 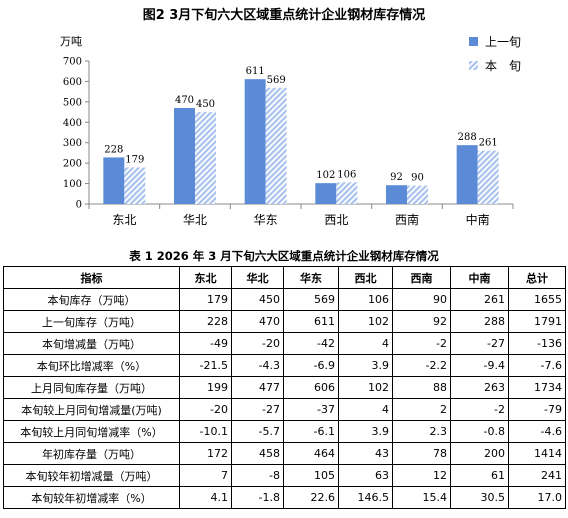 I want to click on legend-label: 上一旬, so click(x=503, y=42).